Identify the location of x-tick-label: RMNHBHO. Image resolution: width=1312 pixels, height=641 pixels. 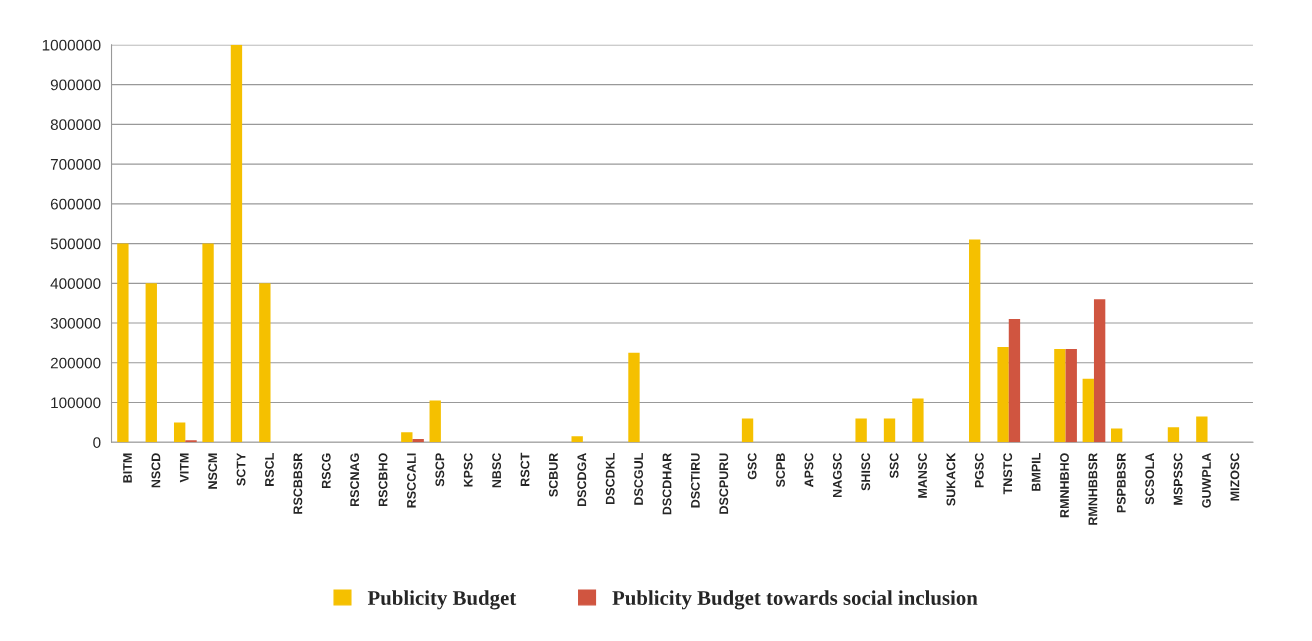
(1064, 485).